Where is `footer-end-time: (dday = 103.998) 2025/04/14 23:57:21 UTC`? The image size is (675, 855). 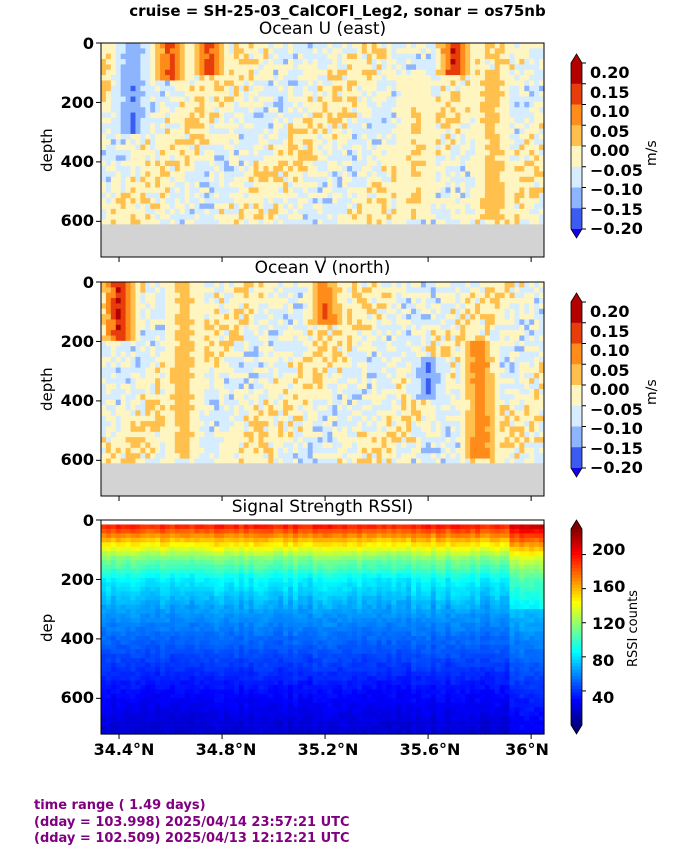 footer-end-time: (dday = 103.998) 2025/04/14 23:57:21 UTC is located at coordinates (192, 822).